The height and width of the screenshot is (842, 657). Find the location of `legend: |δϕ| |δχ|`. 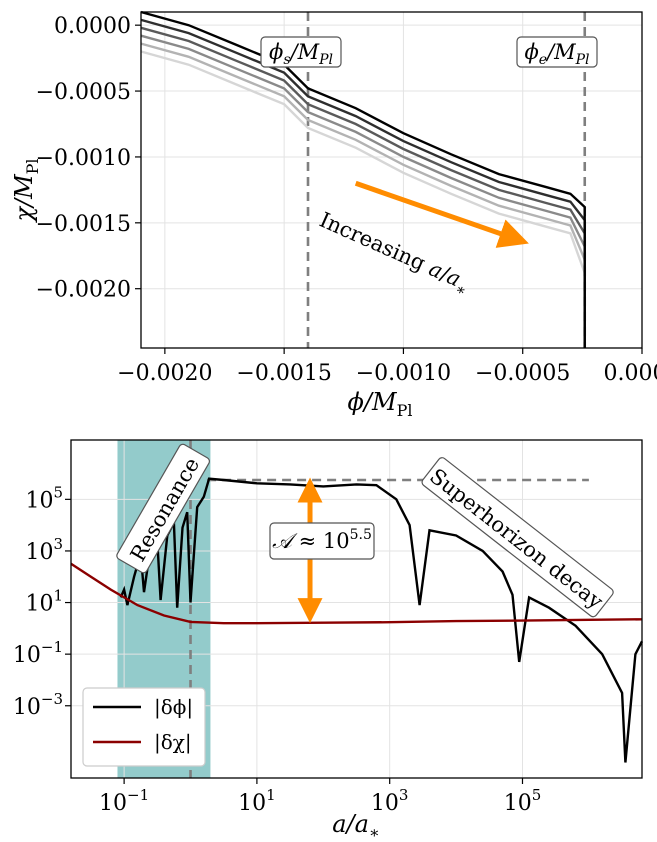

legend: |δϕ| |δχ| is located at coordinates (144, 727).